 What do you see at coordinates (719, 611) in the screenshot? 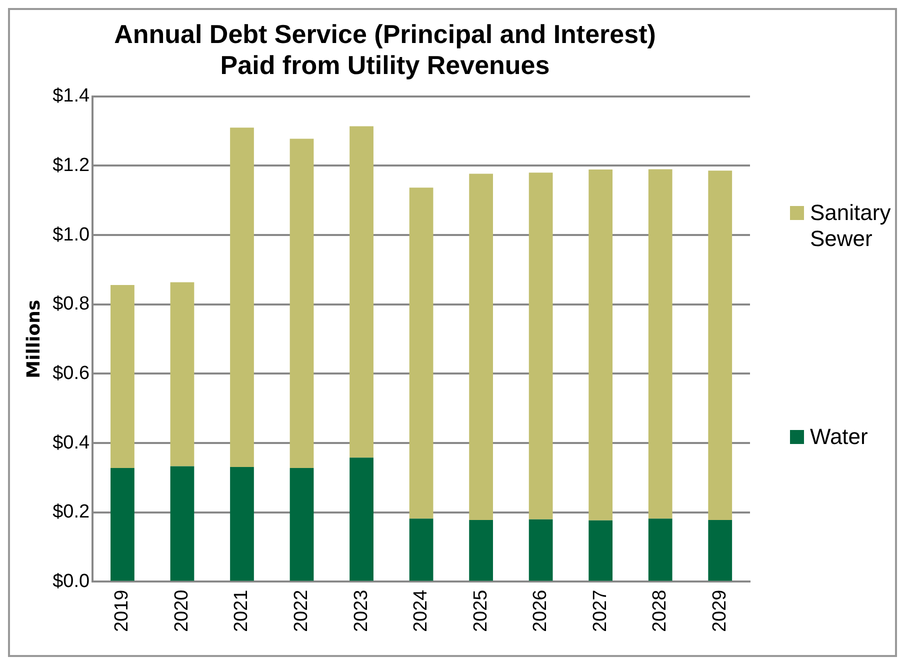
I see `x-tick-label: 2029` at bounding box center [719, 611].